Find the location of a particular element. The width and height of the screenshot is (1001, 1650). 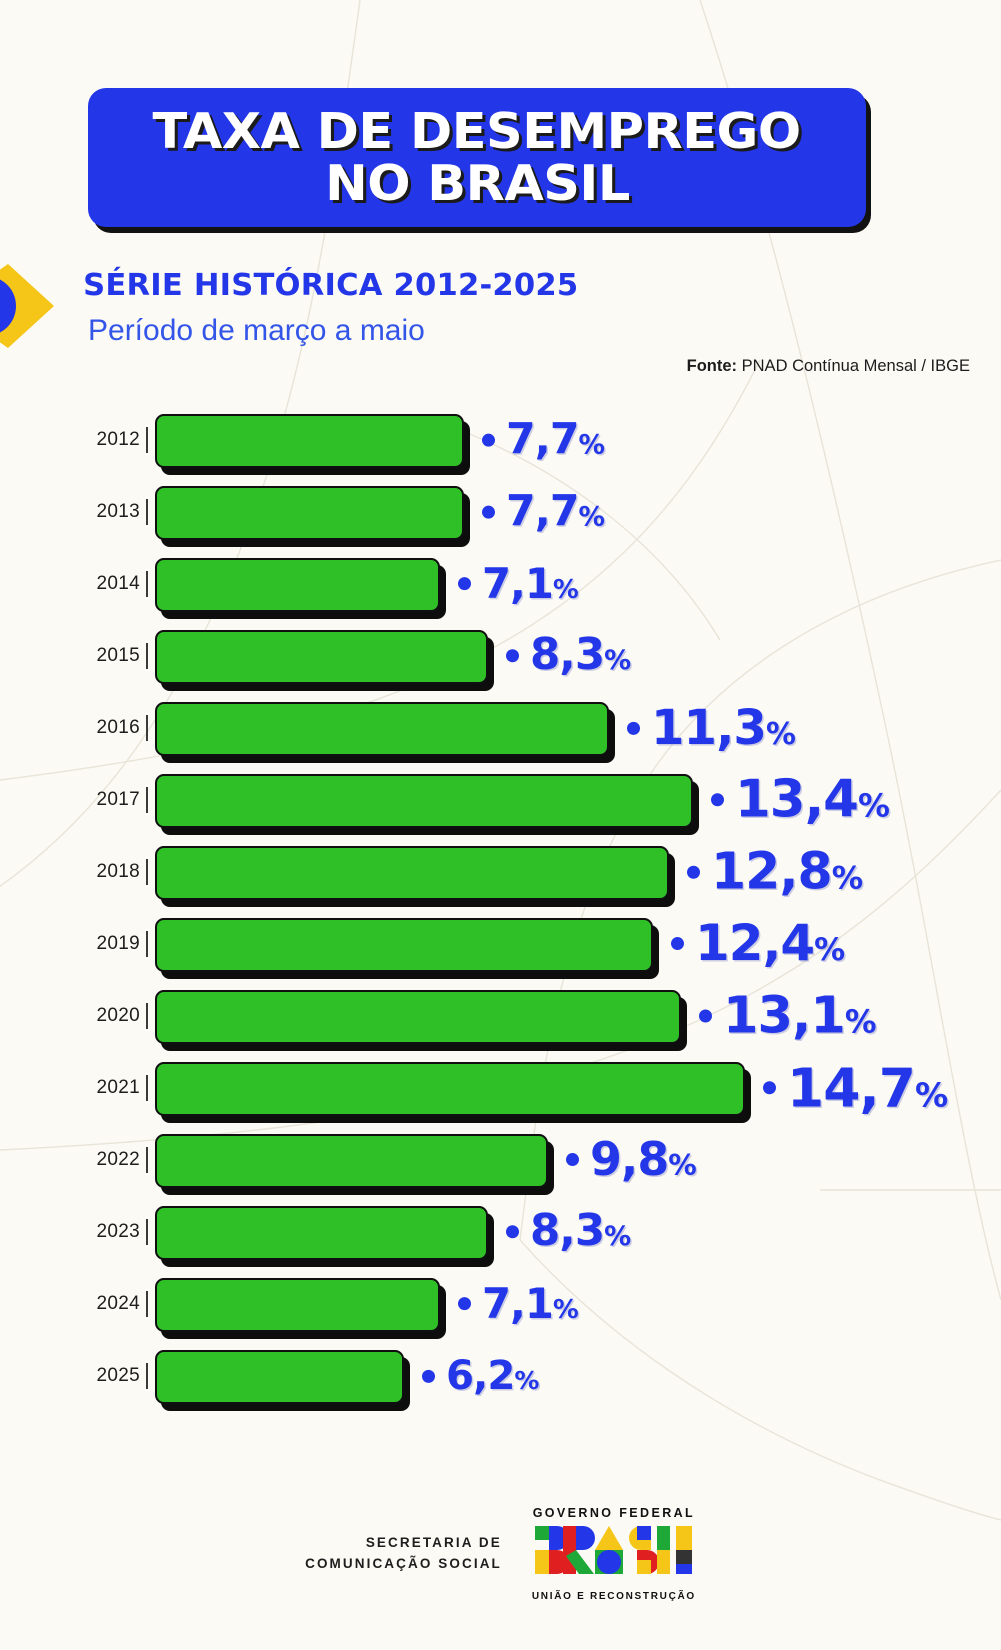

year-label: 2013 is located at coordinates (118, 511).